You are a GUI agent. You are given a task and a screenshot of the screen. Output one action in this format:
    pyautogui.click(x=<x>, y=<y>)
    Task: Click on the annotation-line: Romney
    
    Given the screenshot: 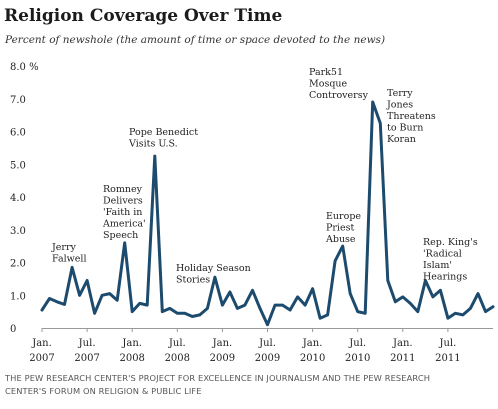 What is the action you would take?
    pyautogui.click(x=123, y=189)
    